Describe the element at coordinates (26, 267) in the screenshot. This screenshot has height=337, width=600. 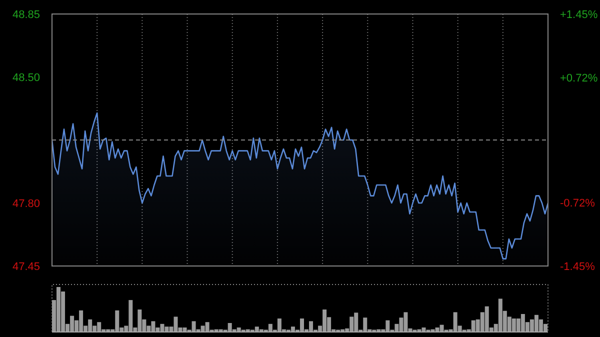
I see `y-tick-label: 47.45` at that location.